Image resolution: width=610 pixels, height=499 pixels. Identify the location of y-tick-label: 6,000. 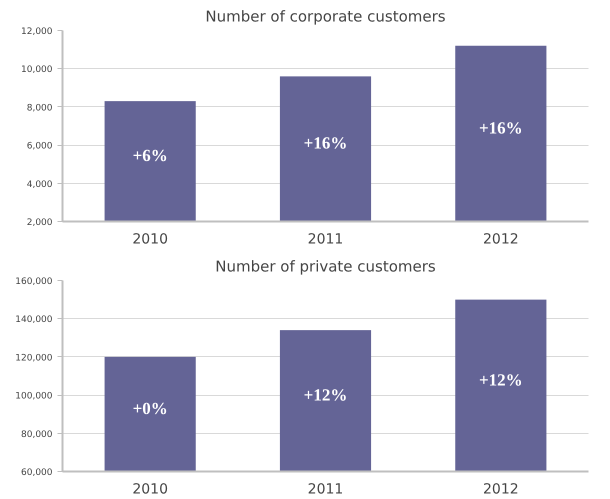
(39, 147).